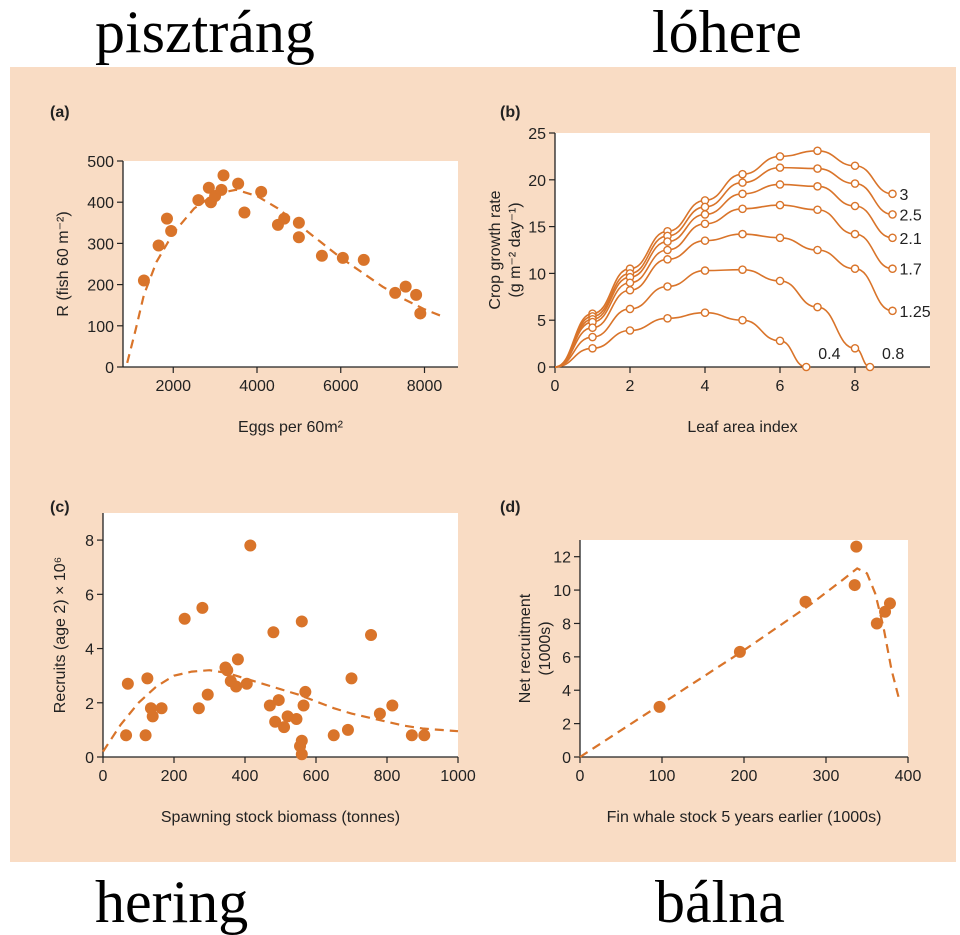  Describe the element at coordinates (245, 776) in the screenshot. I see `x-tick-label-c: 400` at that location.